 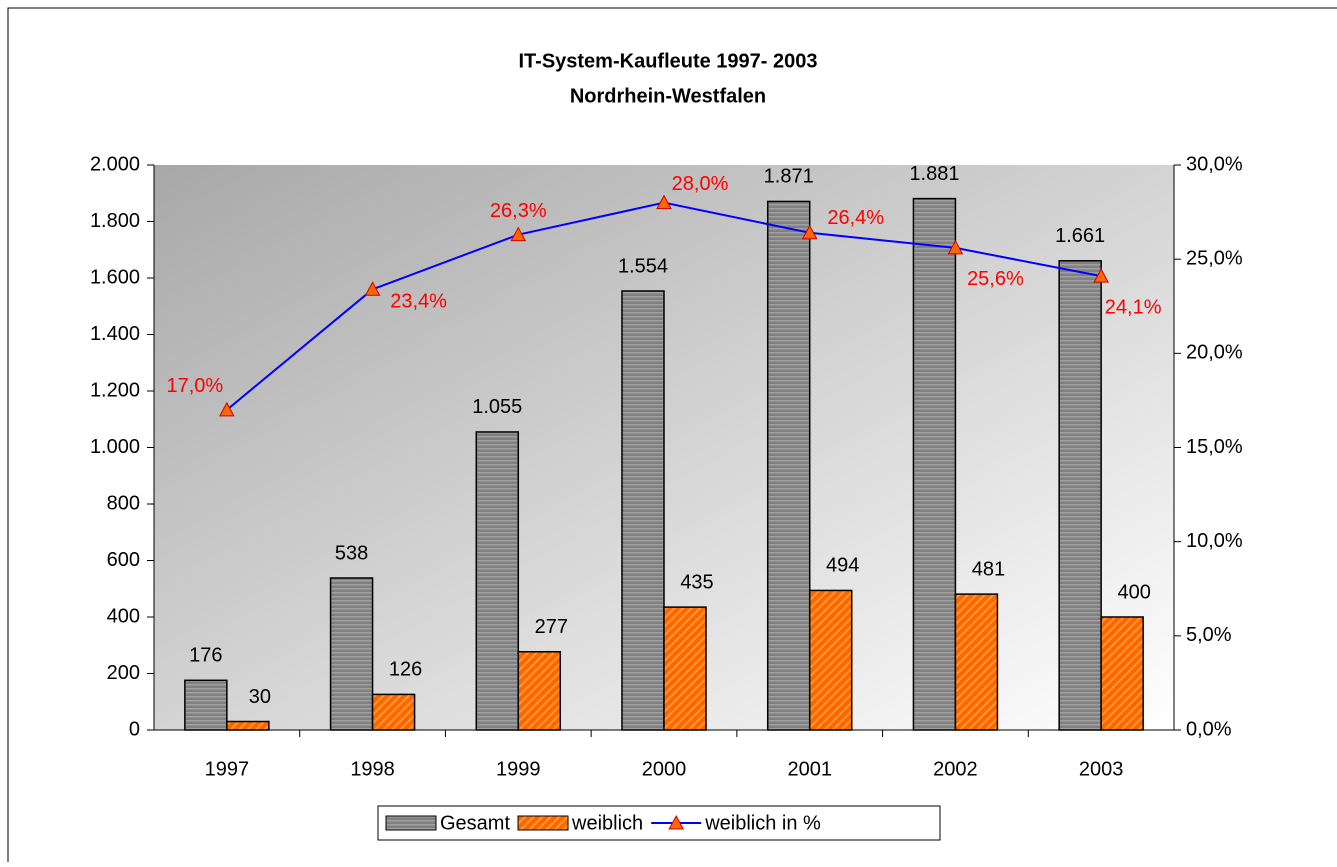 I want to click on y-tick-label: 1.600, so click(x=115, y=277).